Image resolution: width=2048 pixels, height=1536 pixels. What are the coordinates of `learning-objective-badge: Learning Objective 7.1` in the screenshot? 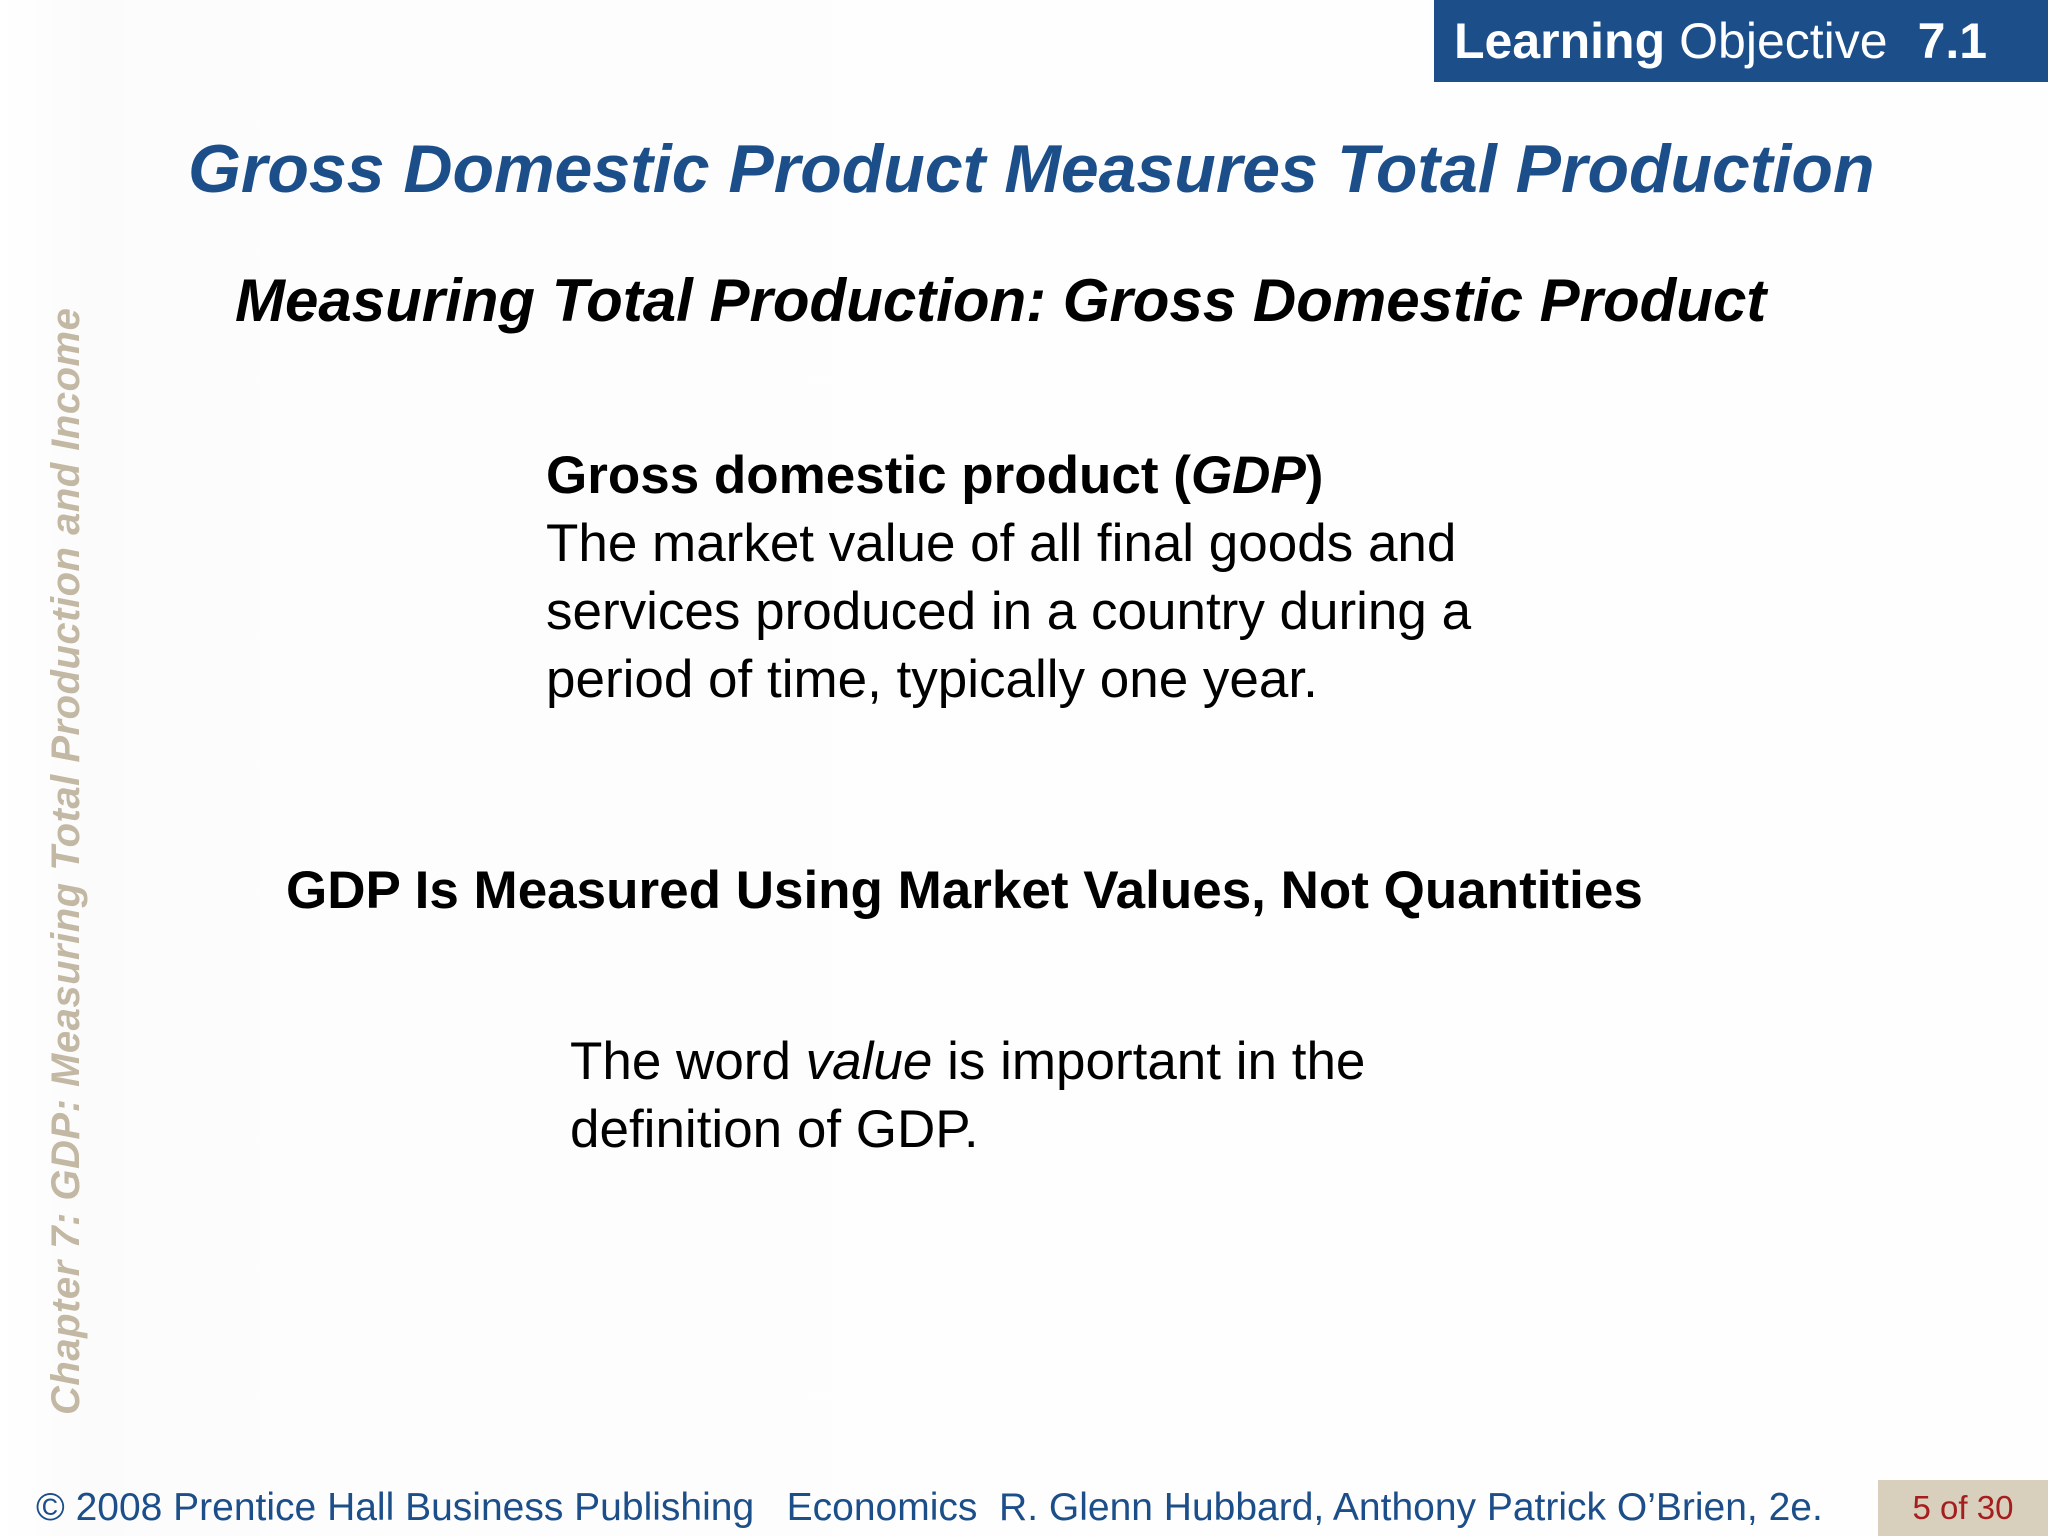 It's located at (1741, 41).